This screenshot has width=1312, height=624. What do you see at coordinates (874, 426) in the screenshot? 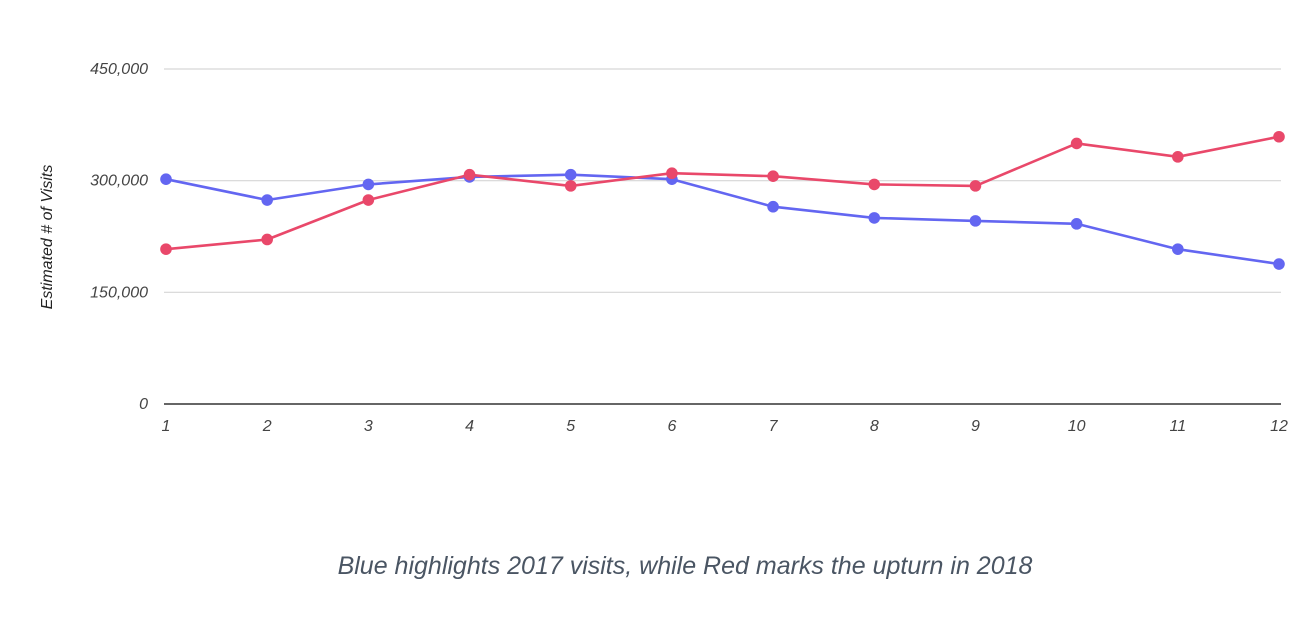
I see `x-tick-label: 8` at bounding box center [874, 426].